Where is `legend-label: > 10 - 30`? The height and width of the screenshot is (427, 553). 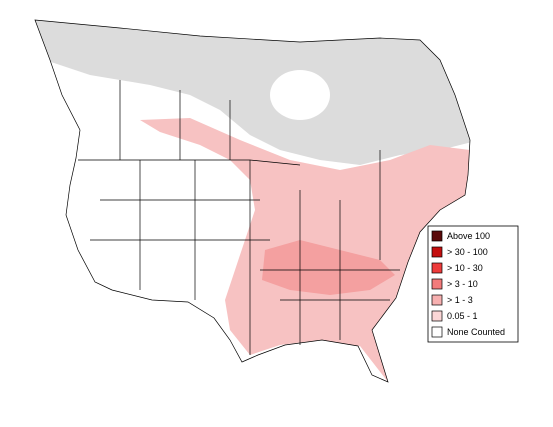 legend-label: > 10 - 30 is located at coordinates (465, 268).